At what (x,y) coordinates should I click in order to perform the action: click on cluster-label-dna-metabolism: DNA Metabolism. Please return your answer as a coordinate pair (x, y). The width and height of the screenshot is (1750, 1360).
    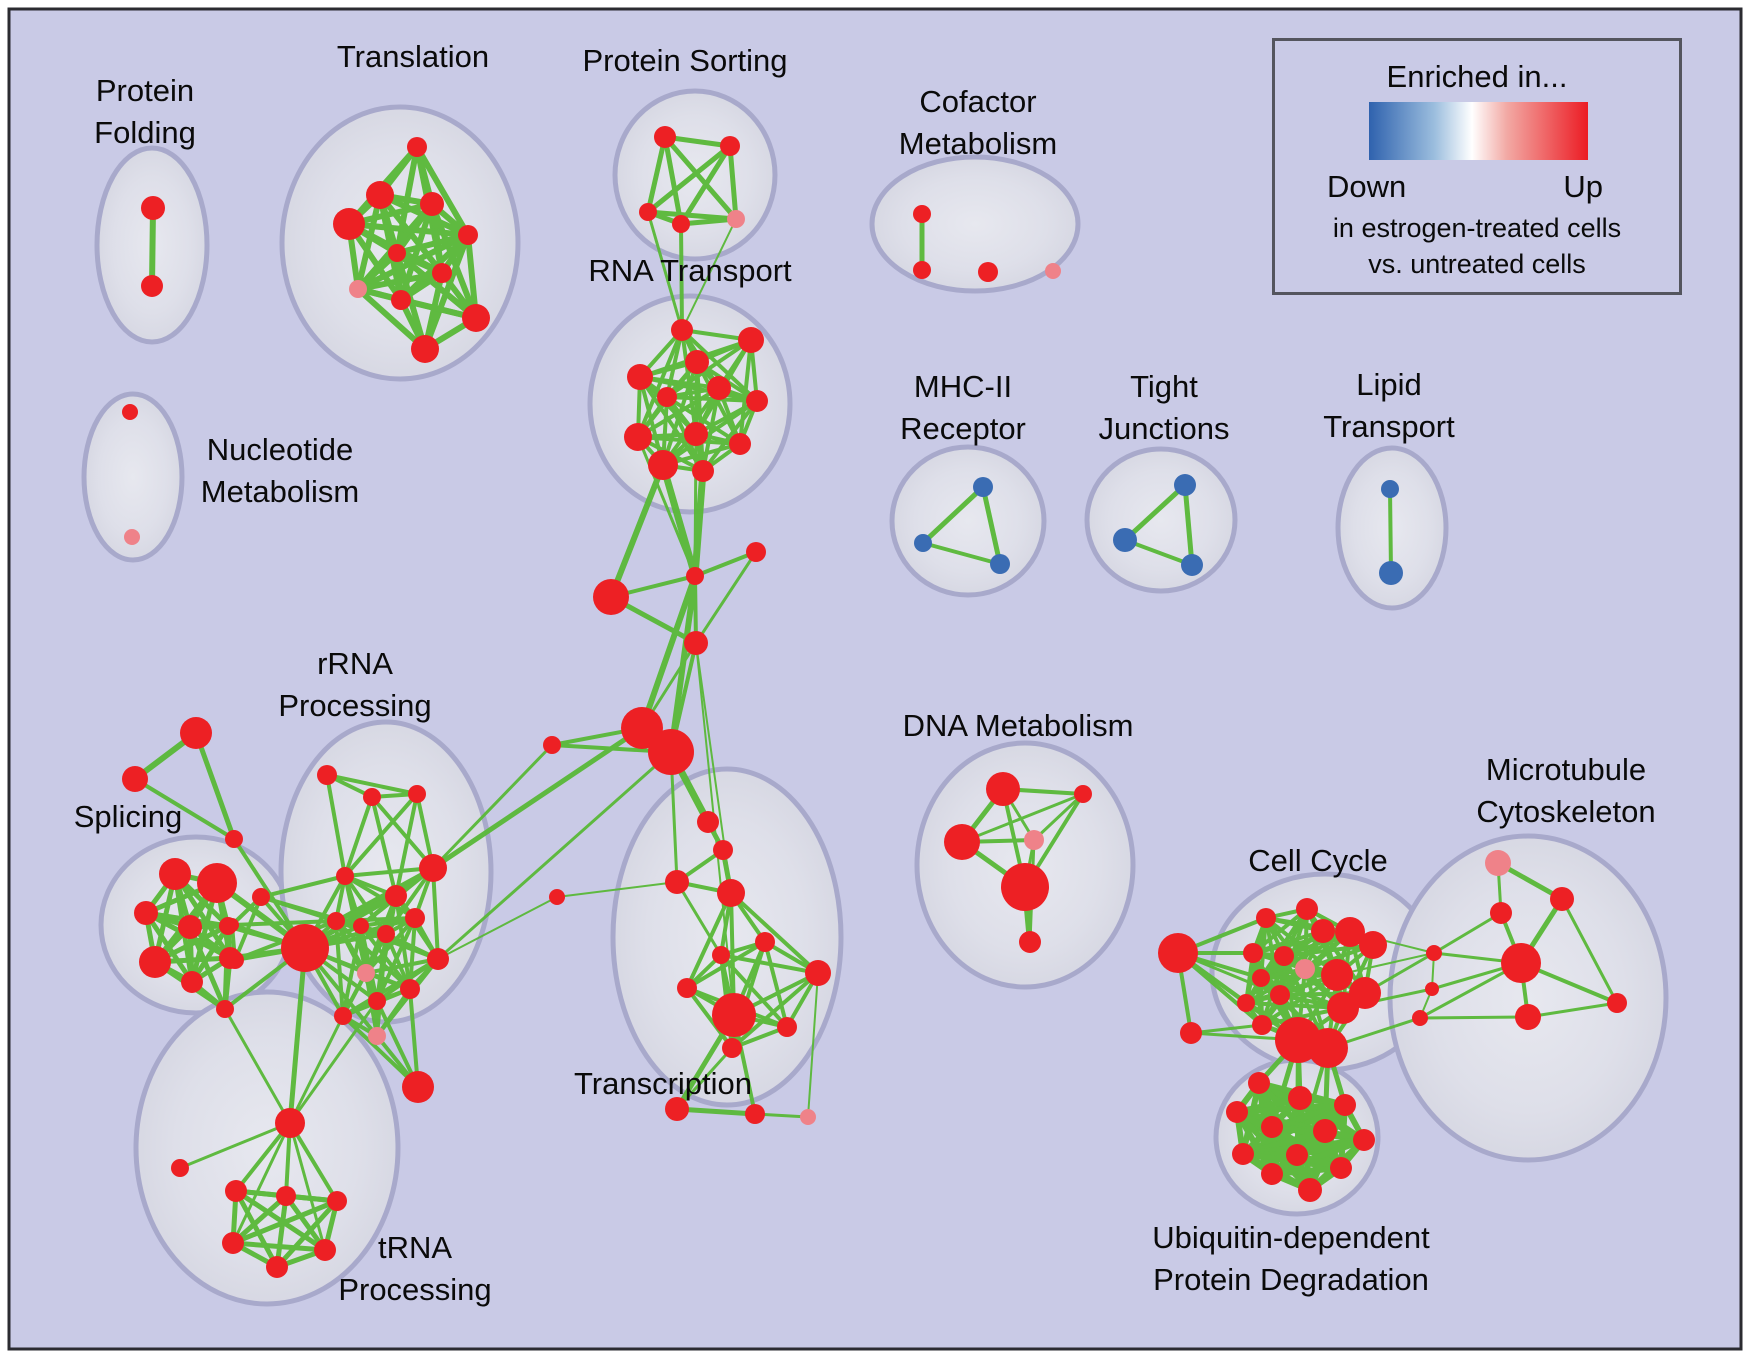
    Looking at the image, I should click on (1018, 725).